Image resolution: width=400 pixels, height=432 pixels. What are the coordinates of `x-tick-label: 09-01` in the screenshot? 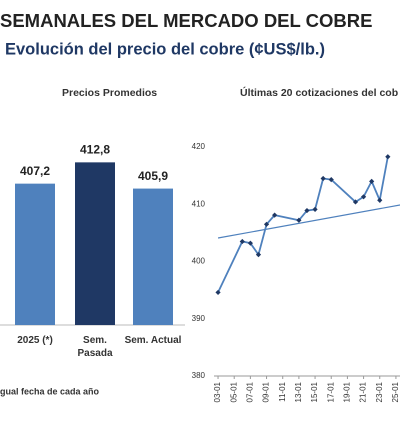 It's located at (266, 391).